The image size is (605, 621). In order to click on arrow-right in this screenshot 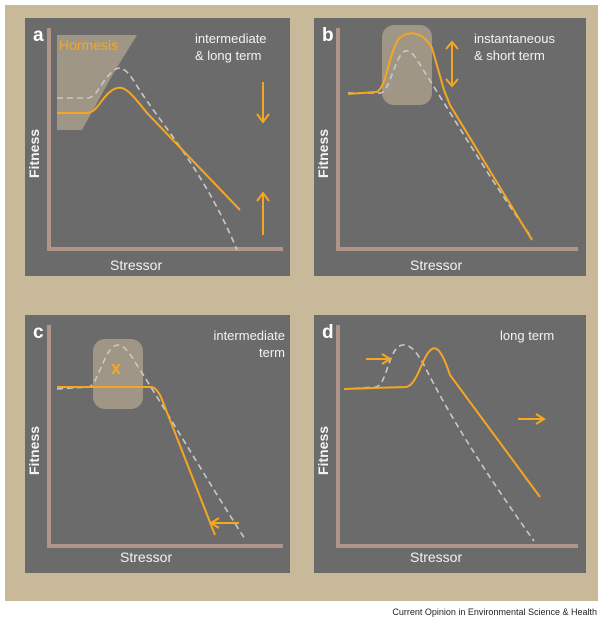, I will do `click(532, 419)`.